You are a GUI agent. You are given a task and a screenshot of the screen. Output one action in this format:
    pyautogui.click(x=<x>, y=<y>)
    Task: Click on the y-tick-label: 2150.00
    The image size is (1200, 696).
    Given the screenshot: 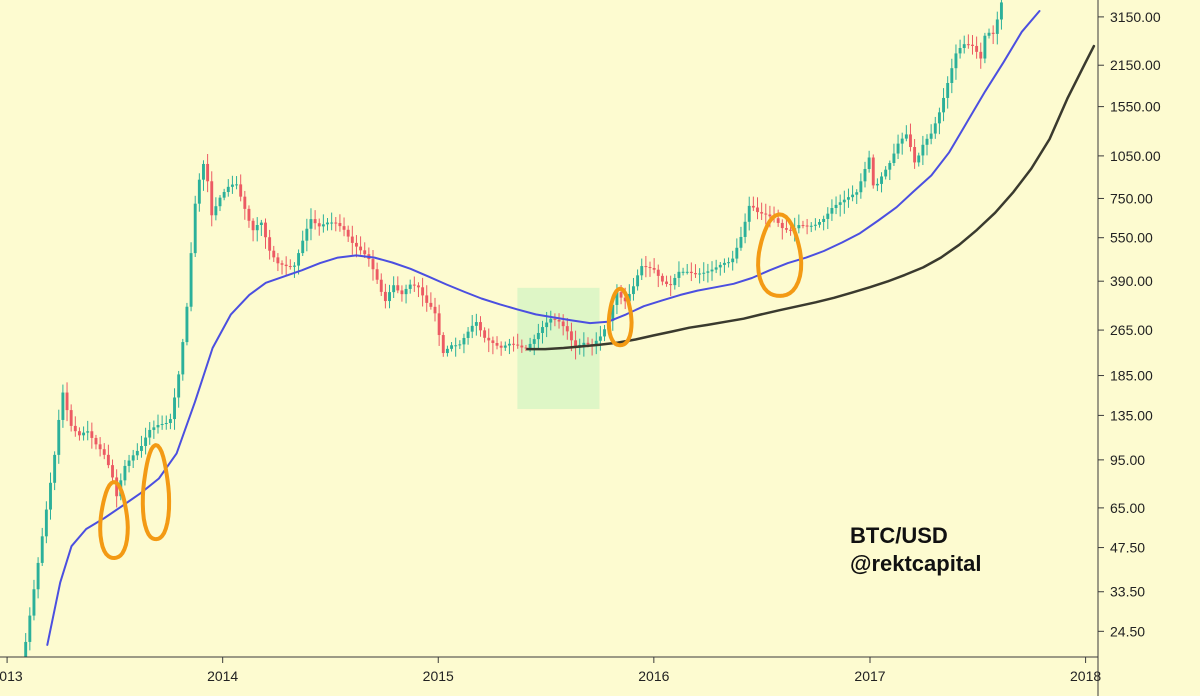 What is the action you would take?
    pyautogui.click(x=1135, y=65)
    